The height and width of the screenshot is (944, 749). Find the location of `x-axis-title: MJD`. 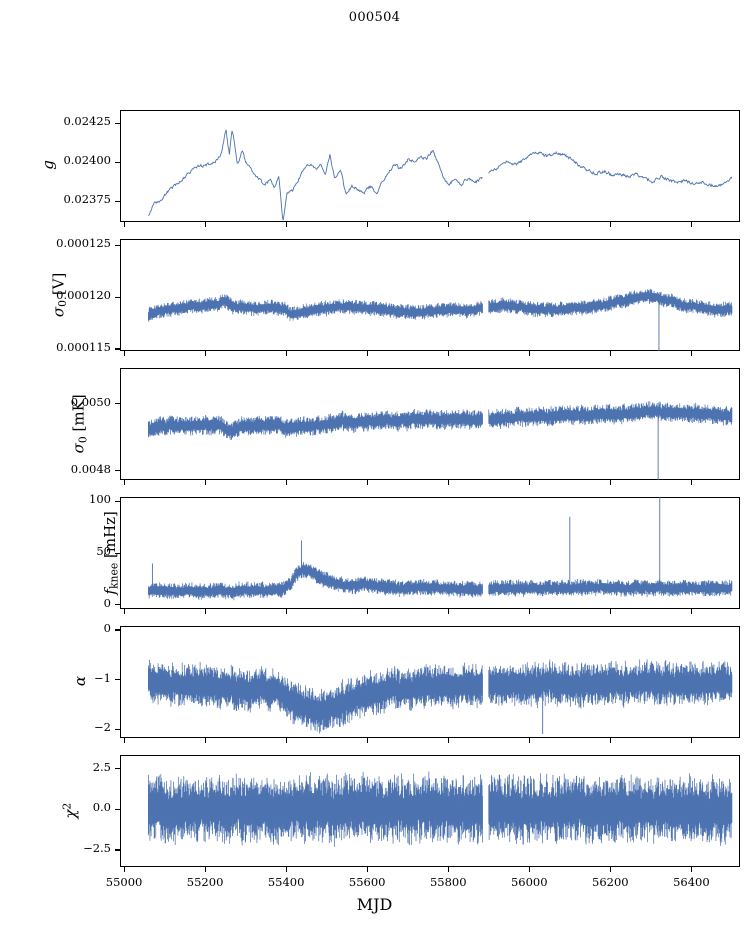

x-axis-title: MJD is located at coordinates (374, 904).